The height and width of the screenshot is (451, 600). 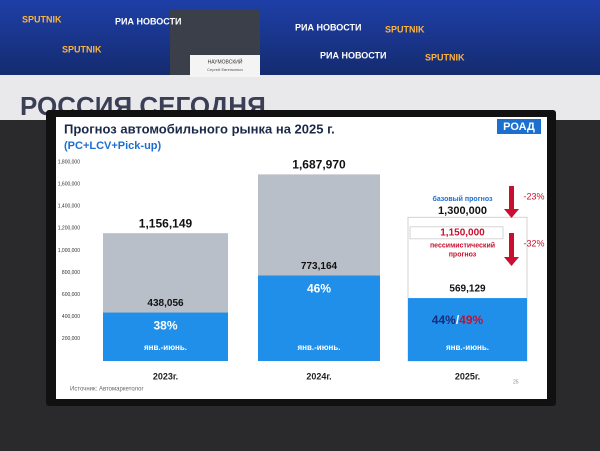 What do you see at coordinates (165, 326) in the screenshot?
I see `share-label: 38%` at bounding box center [165, 326].